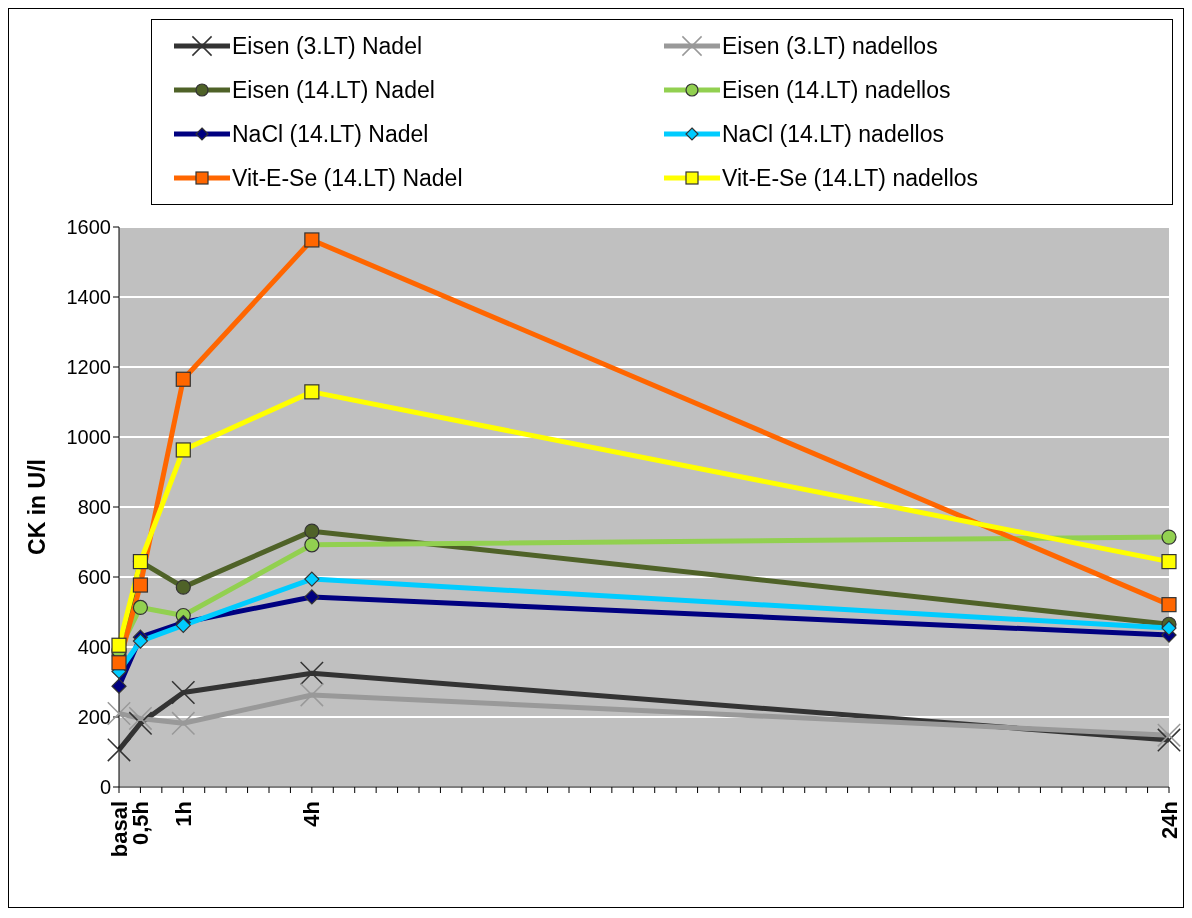 This screenshot has width=1192, height=918. Describe the element at coordinates (327, 46) in the screenshot. I see `legend-label: Eisen (3.LT) Nadel` at that location.